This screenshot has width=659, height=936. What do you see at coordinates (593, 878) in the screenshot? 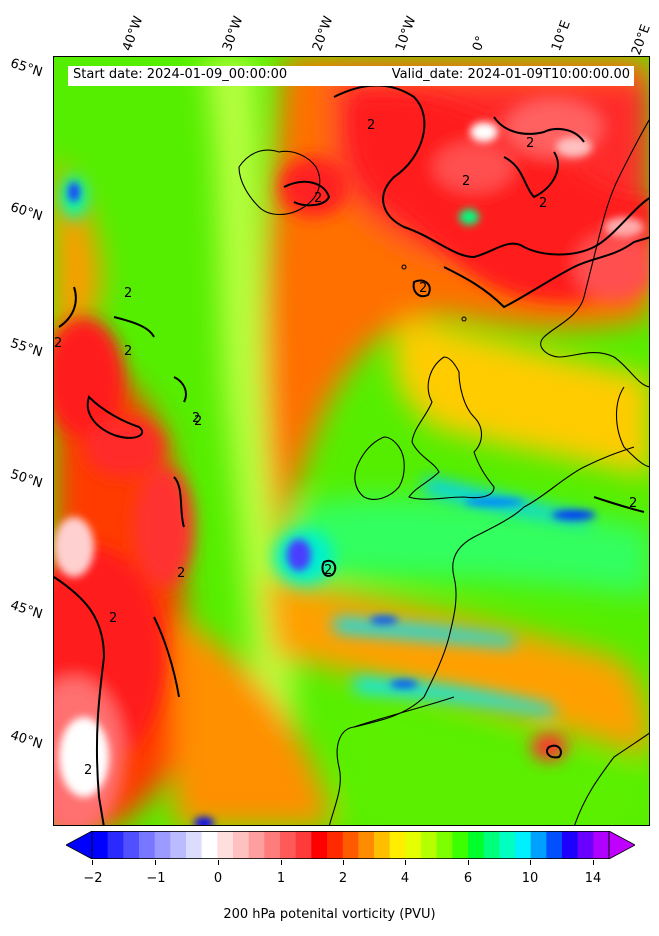
I see `colorbar-tick-label: 14` at bounding box center [593, 878].